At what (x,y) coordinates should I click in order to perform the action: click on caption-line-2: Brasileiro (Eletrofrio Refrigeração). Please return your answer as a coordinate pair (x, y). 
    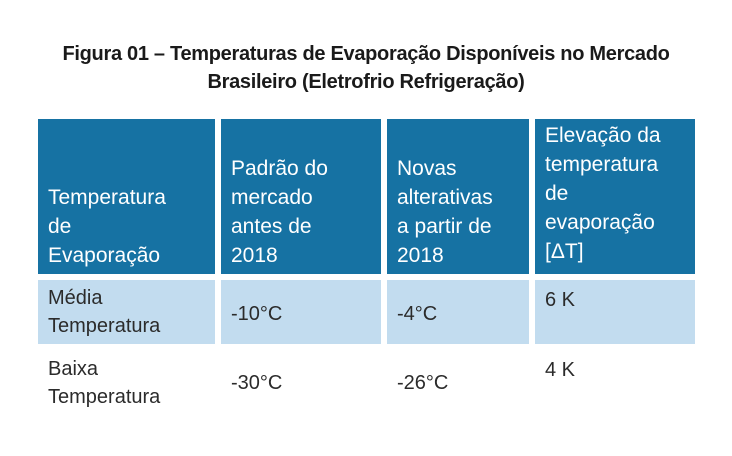
    Looking at the image, I should click on (366, 82).